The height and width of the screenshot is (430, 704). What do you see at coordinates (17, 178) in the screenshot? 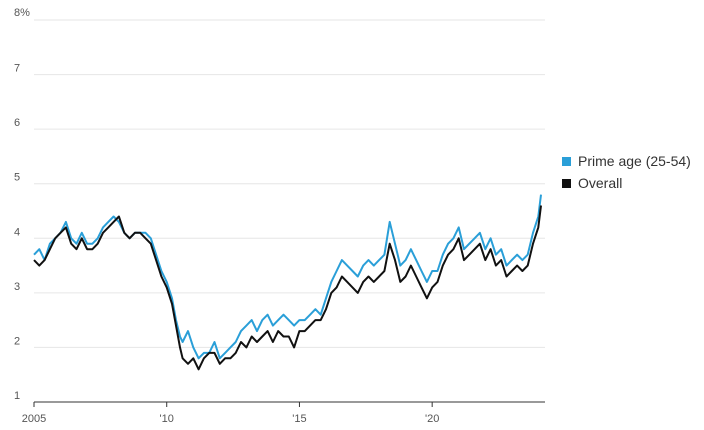
I see `y-tick-label-5: 5` at bounding box center [17, 178].